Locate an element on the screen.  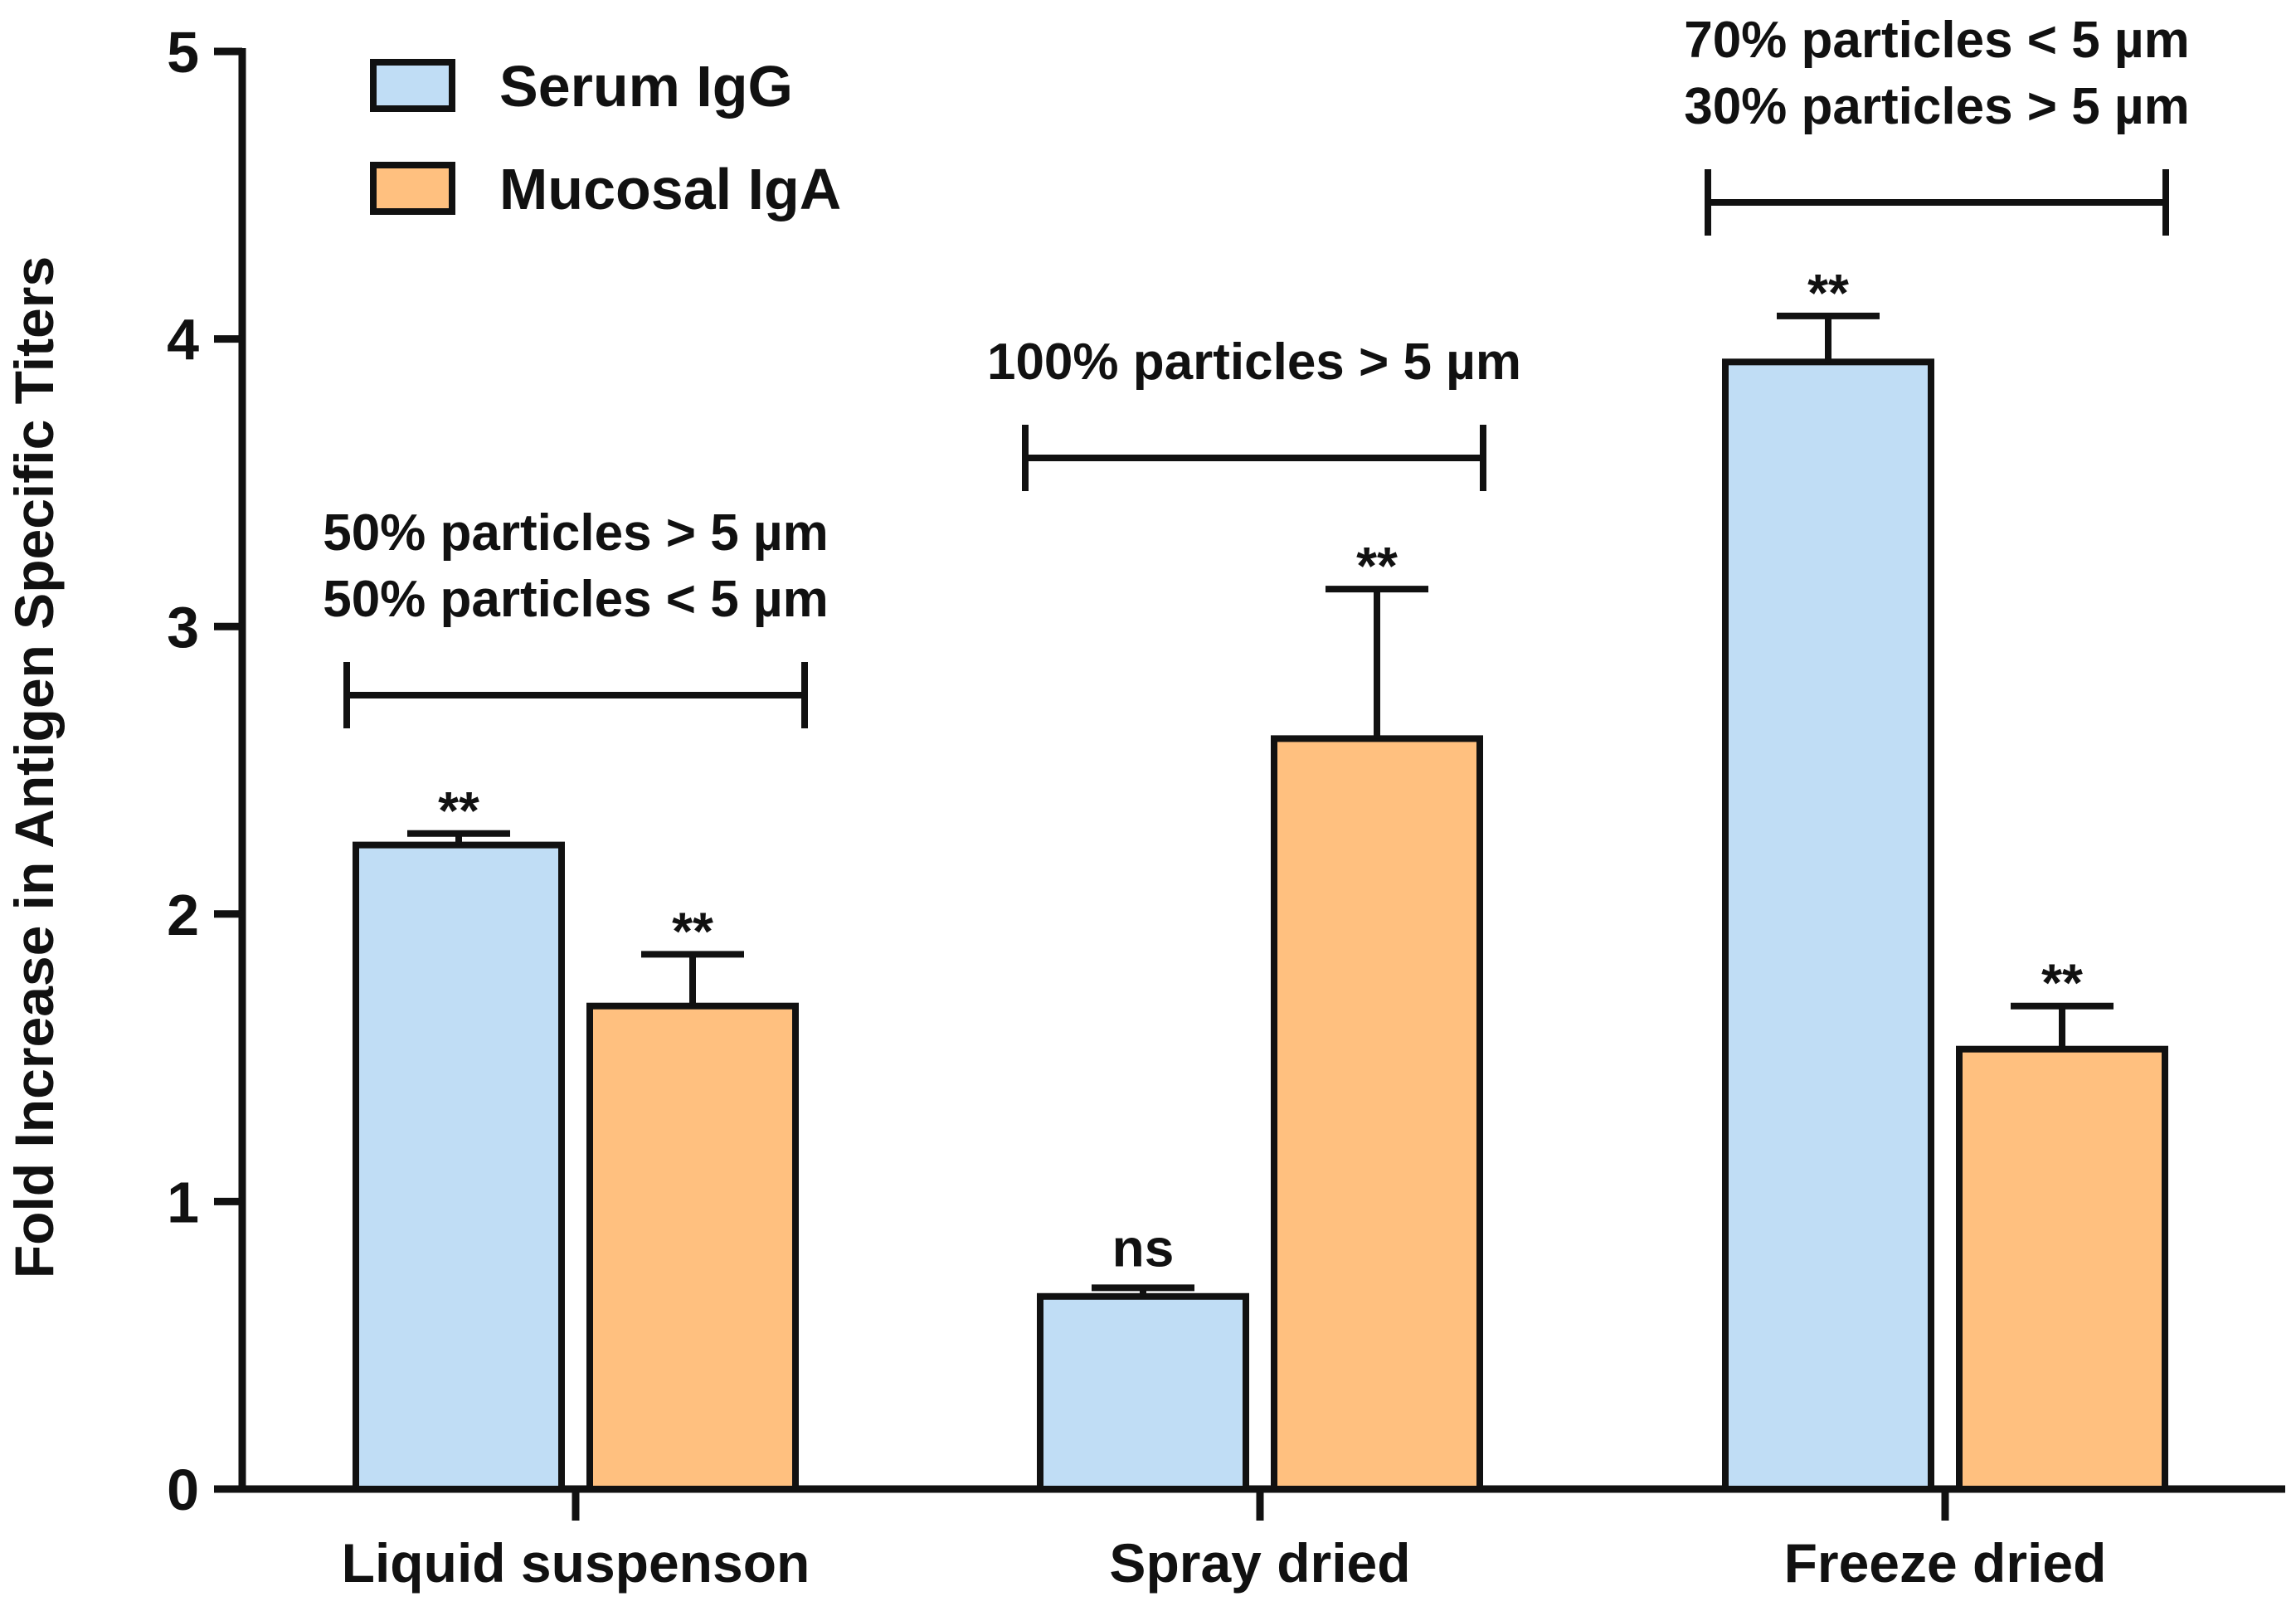
legend-label: Serum IgG is located at coordinates (646, 86).